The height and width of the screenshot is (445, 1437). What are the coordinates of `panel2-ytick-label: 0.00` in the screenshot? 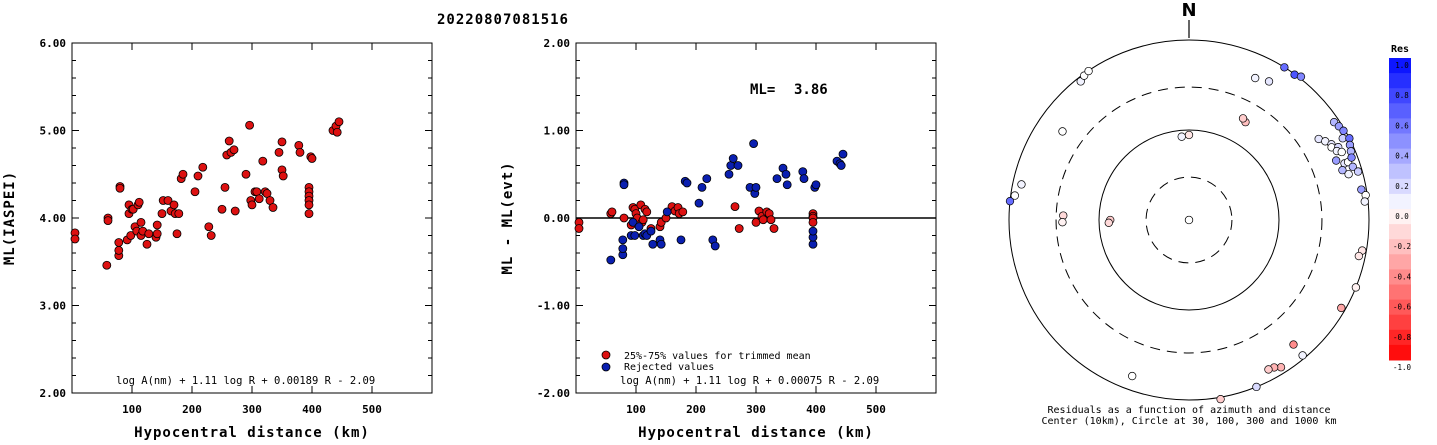 It's located at (557, 218).